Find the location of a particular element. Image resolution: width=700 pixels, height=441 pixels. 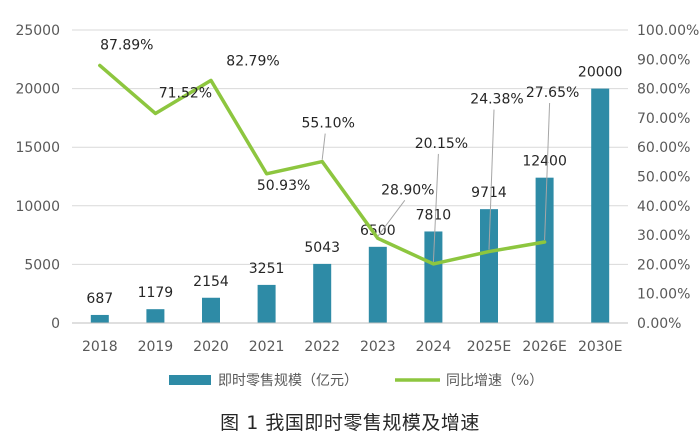

left-axis-tick-label: 25000 is located at coordinates (37, 31).